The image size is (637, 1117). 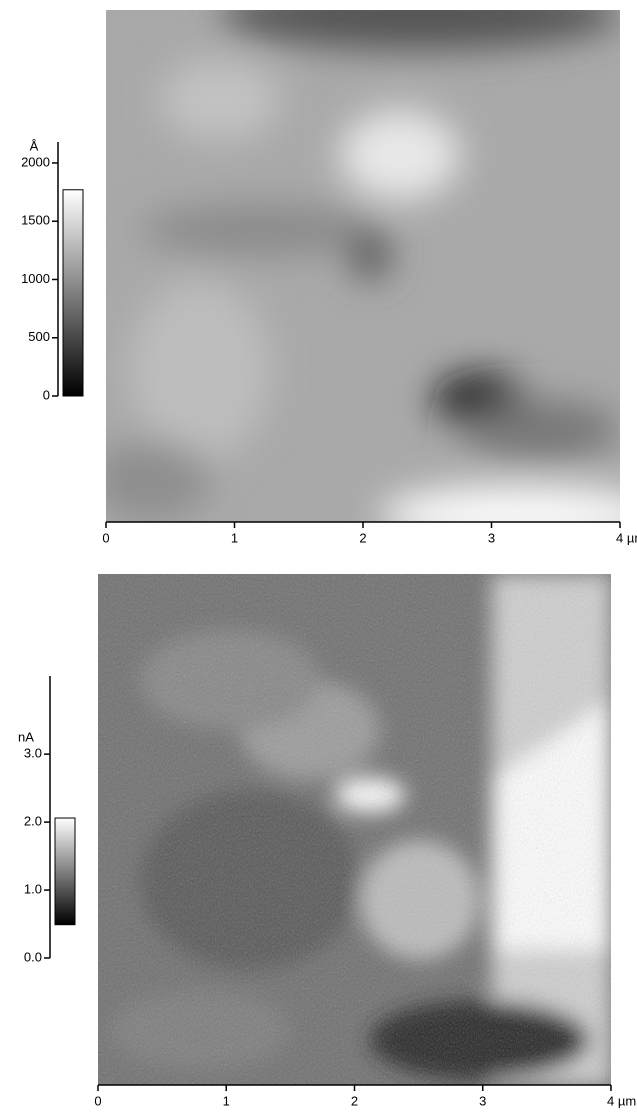 I want to click on y-tick-label: 3.0, so click(x=33, y=753).